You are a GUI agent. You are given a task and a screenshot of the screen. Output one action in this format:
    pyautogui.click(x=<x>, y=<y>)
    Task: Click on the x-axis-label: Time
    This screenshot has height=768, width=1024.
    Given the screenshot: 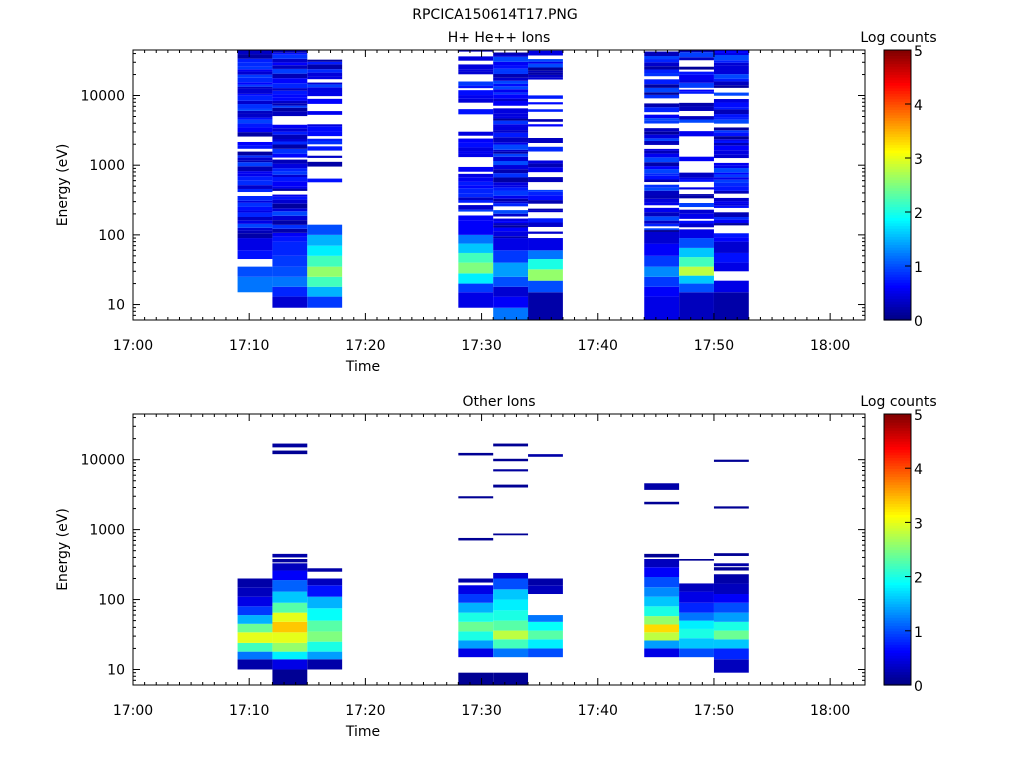 What is the action you would take?
    pyautogui.click(x=362, y=367)
    